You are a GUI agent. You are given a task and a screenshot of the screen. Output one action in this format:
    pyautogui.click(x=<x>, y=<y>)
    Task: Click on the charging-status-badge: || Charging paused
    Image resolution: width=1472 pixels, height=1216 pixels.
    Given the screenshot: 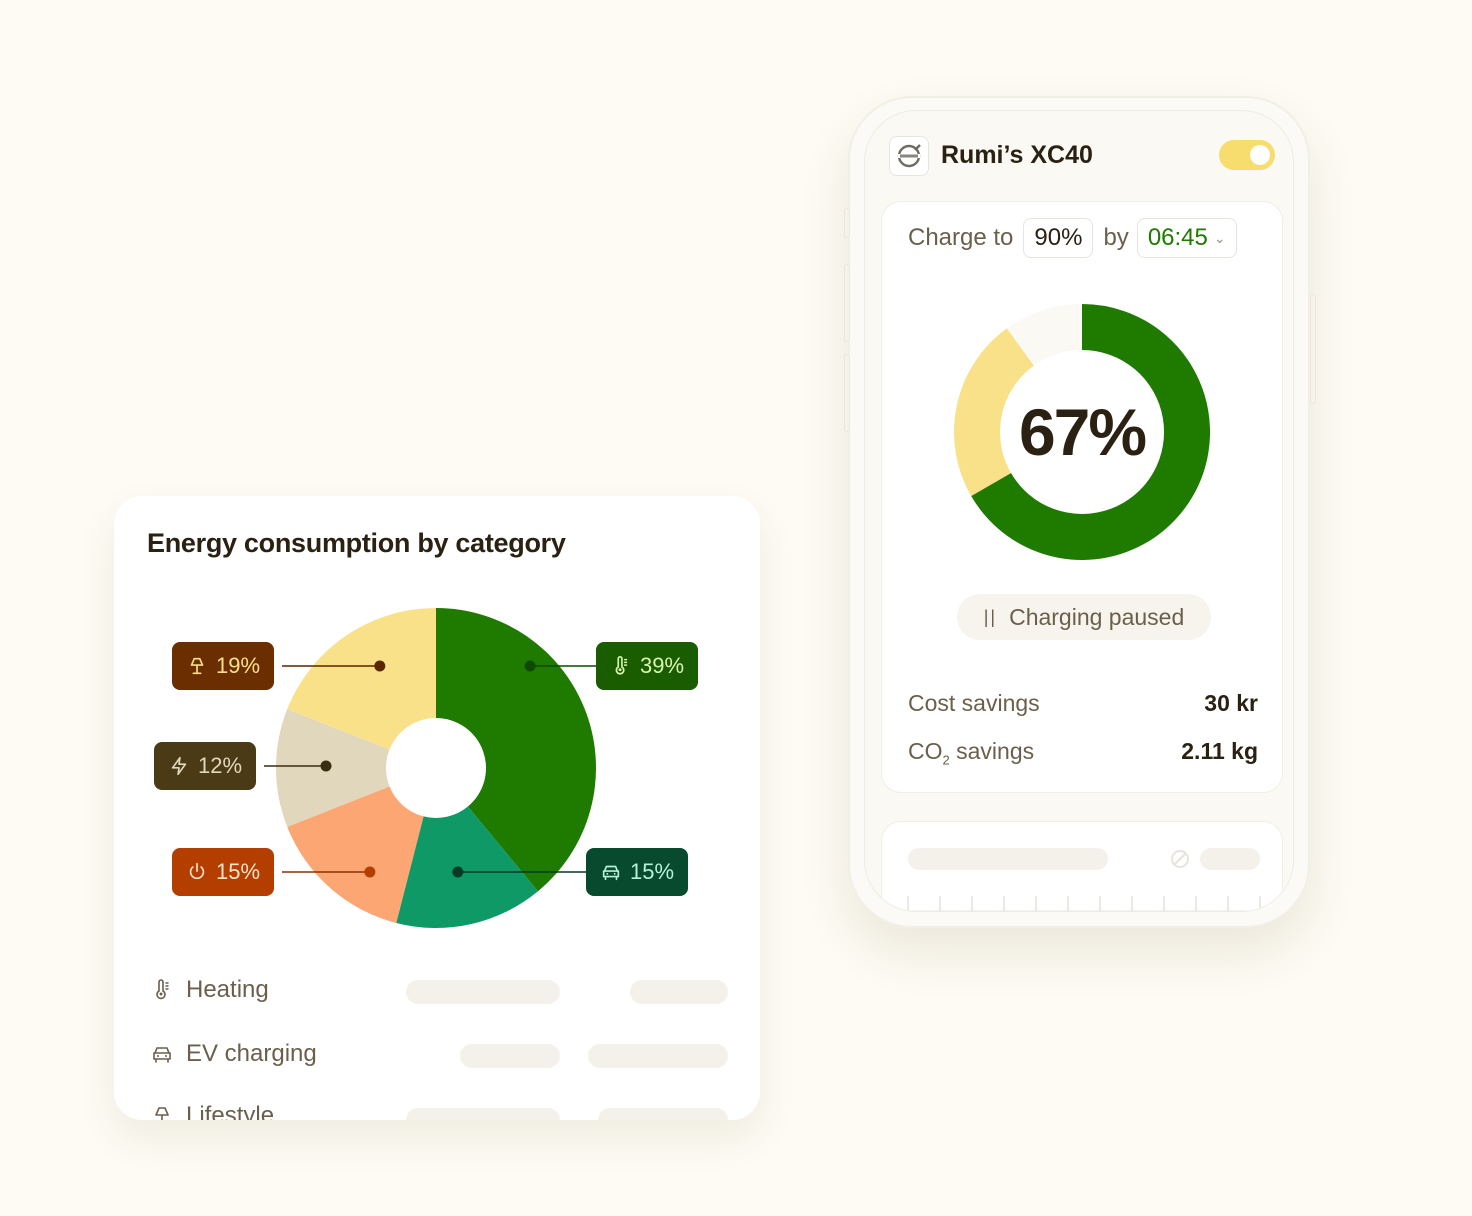 What is the action you would take?
    pyautogui.click(x=1084, y=617)
    